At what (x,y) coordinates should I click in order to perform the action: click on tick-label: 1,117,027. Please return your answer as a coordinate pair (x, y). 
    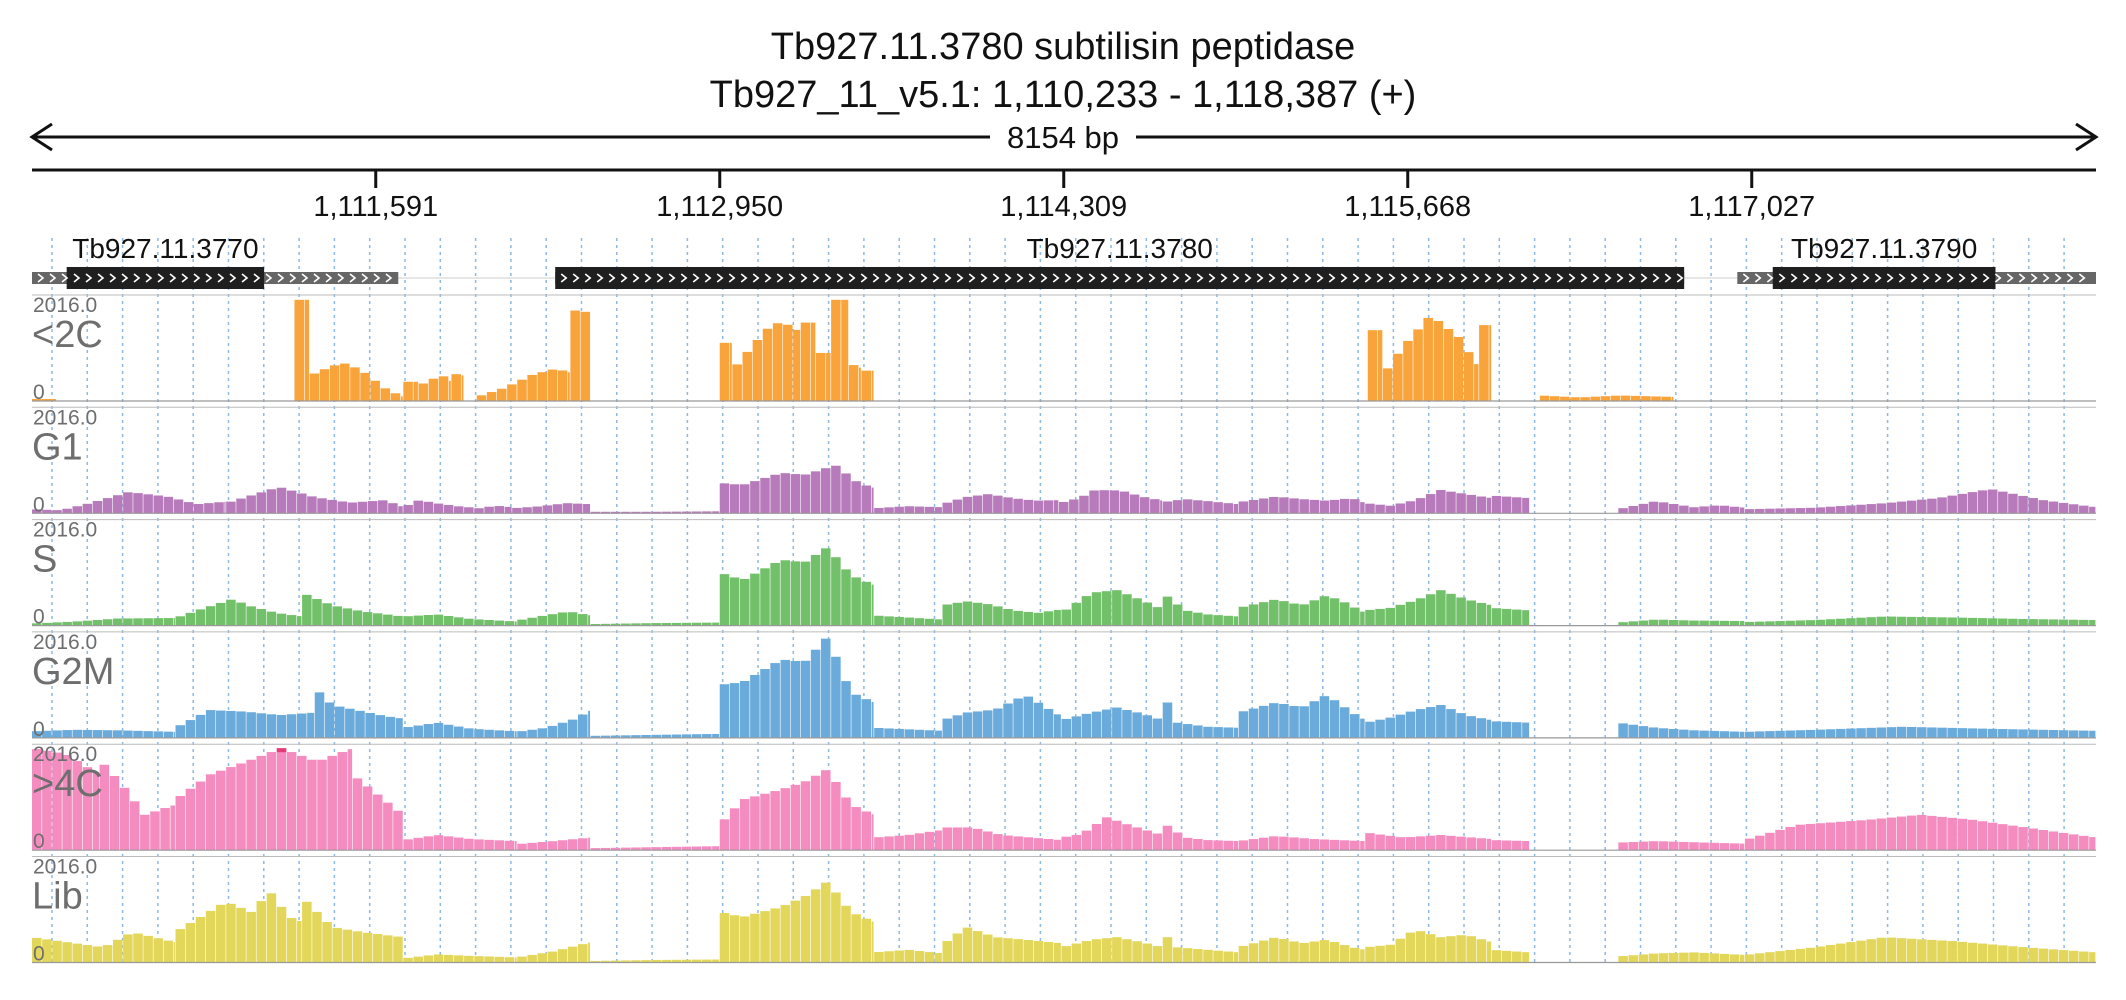
    Looking at the image, I should click on (1751, 207).